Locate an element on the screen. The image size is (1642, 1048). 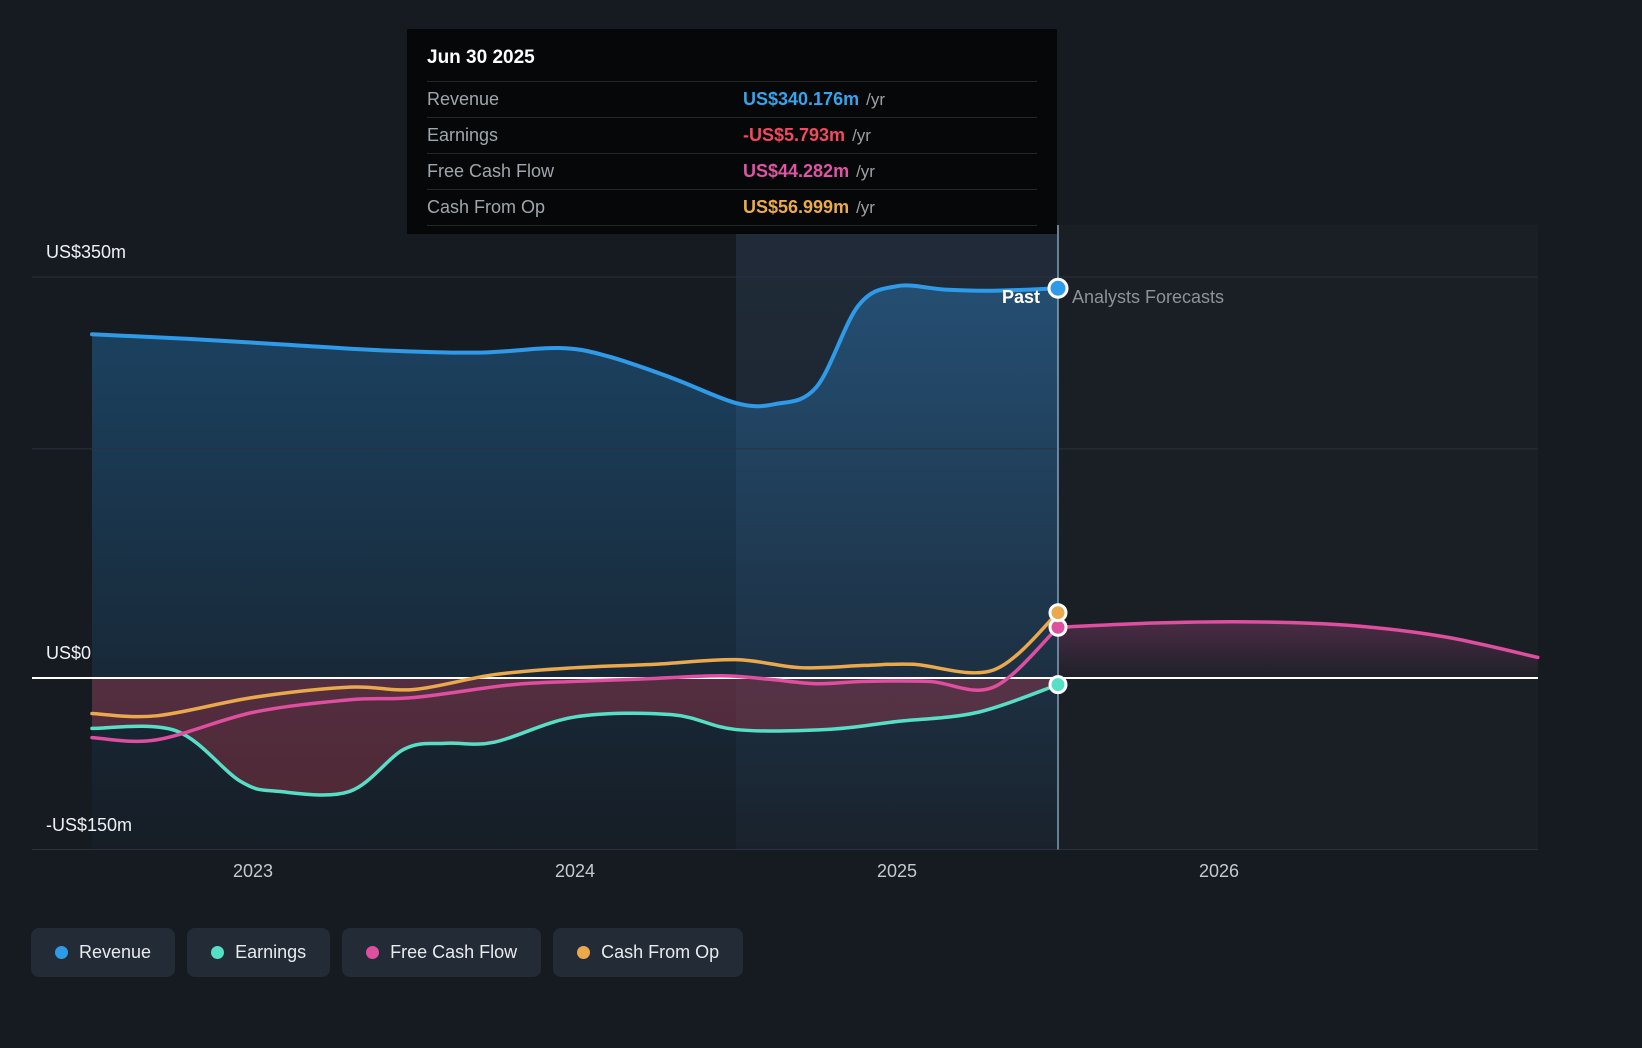
x-axis-label-2026: 2026 is located at coordinates (1219, 871).